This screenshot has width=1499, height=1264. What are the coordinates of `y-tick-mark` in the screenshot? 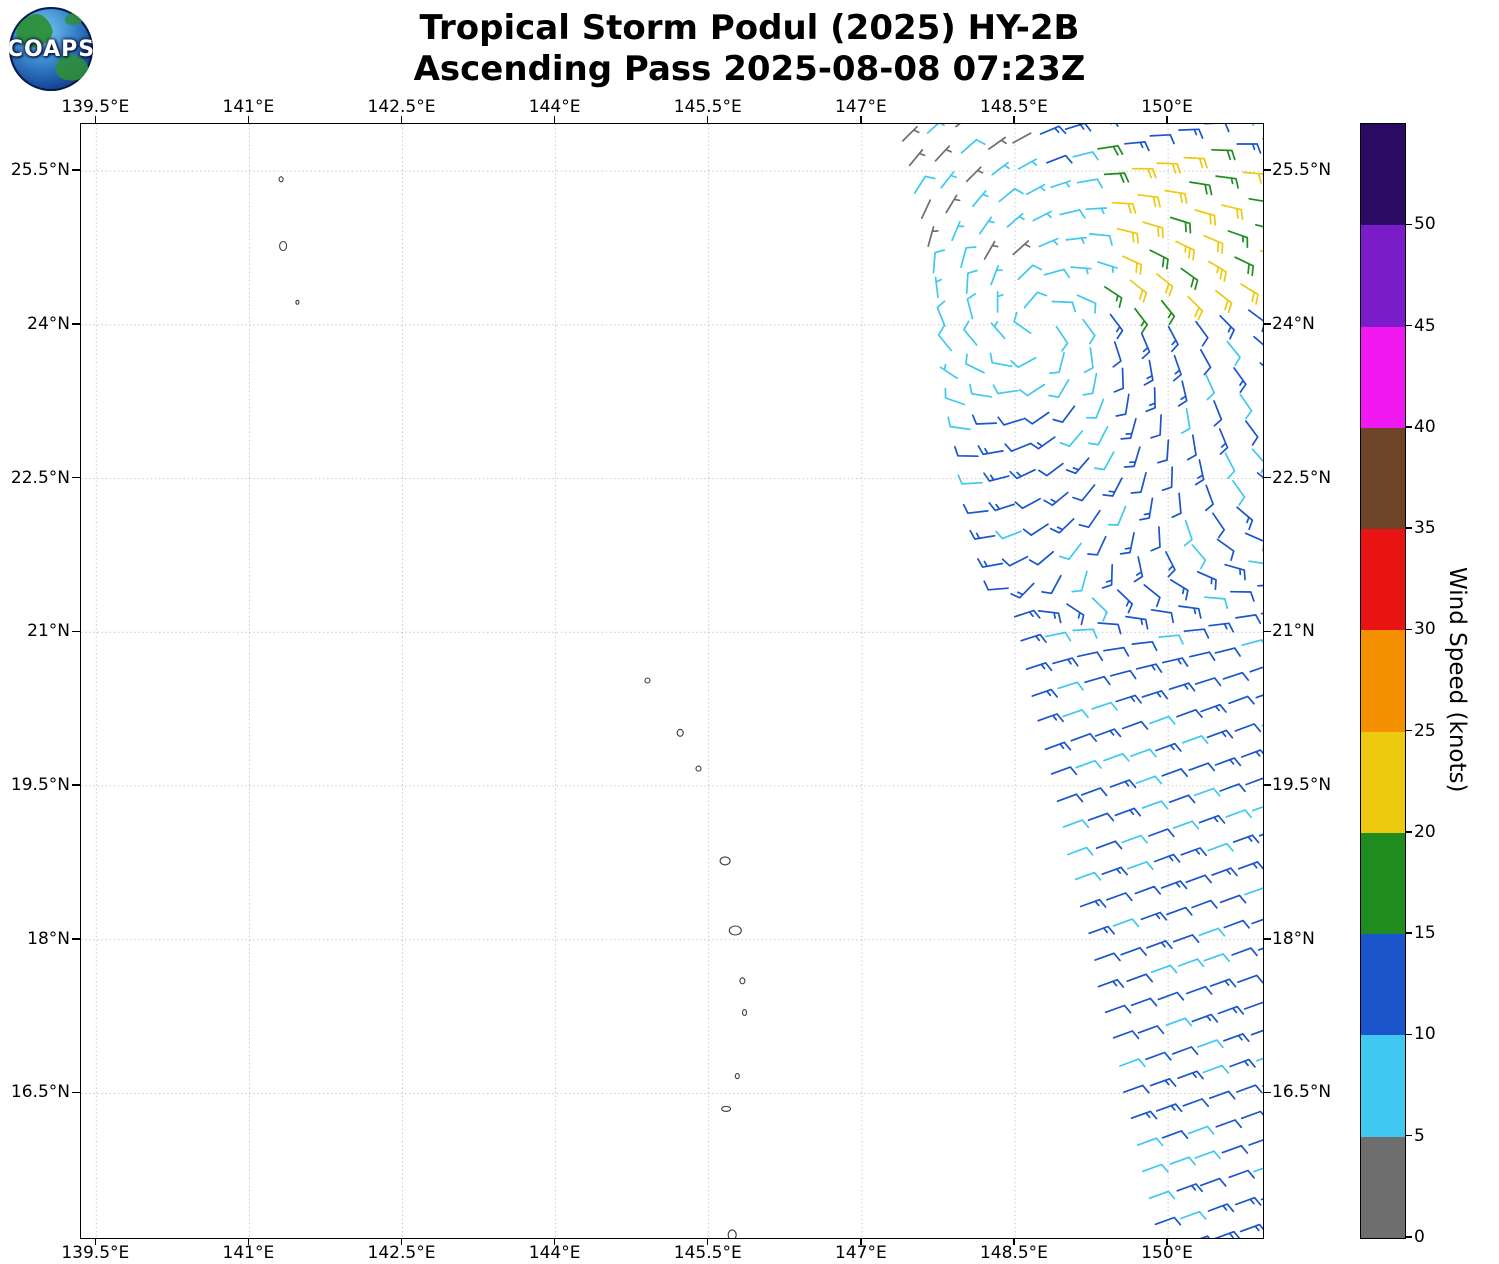 It's located at (1267, 631).